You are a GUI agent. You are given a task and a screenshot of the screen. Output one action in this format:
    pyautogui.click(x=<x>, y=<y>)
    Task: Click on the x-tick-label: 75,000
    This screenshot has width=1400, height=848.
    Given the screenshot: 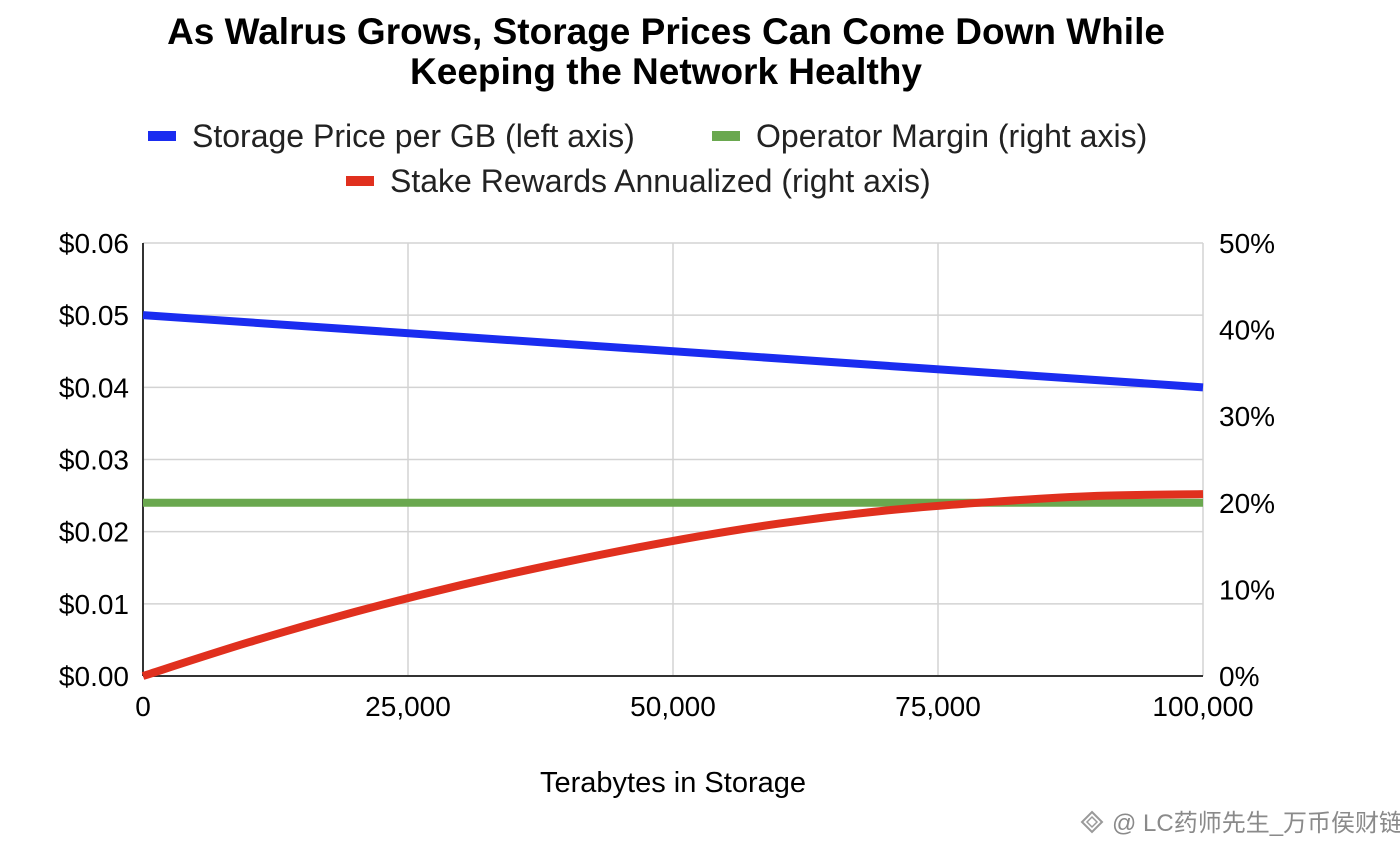 What is the action you would take?
    pyautogui.click(x=938, y=706)
    